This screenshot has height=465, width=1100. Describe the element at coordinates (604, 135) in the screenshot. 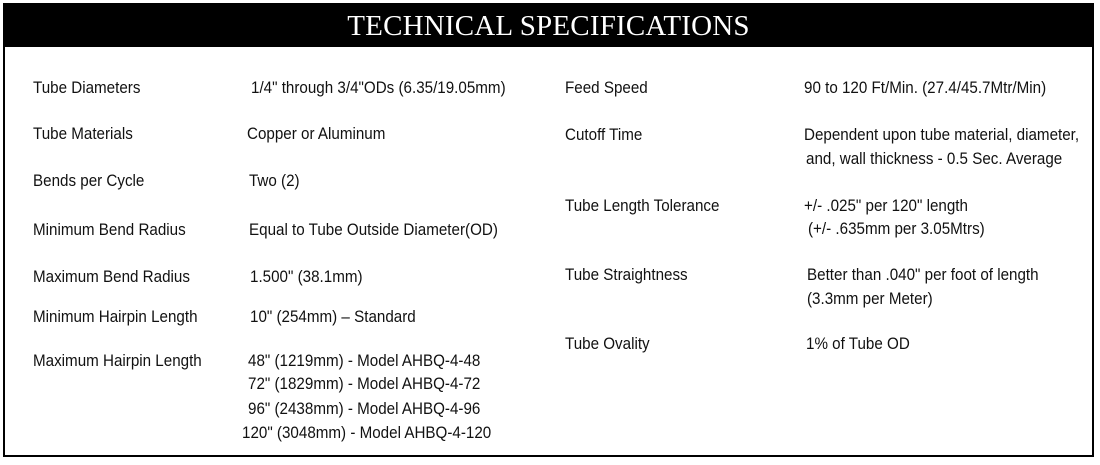

I see `spec-label-cutoff-time: Cutoff Time` at that location.